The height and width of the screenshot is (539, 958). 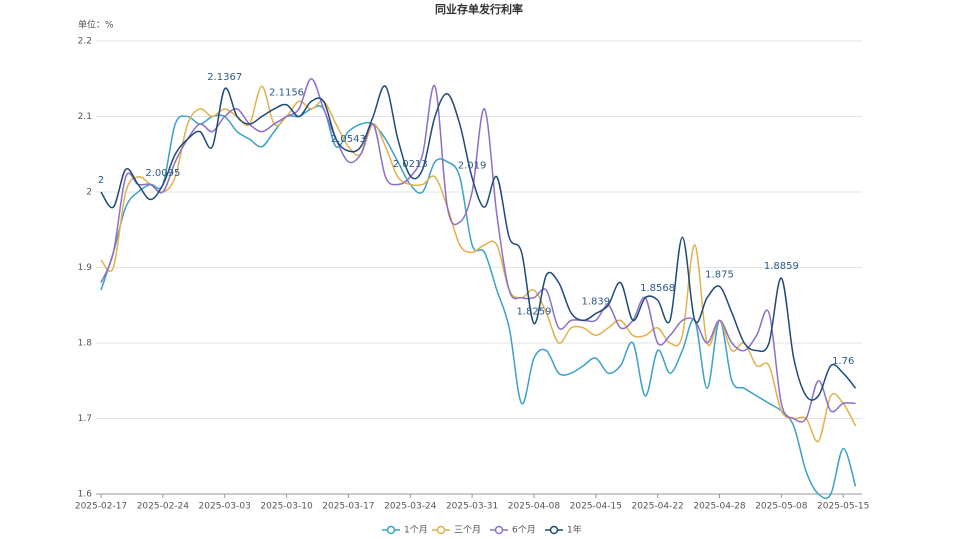 I want to click on x-tick-label: 2025-03-31, so click(x=472, y=507).